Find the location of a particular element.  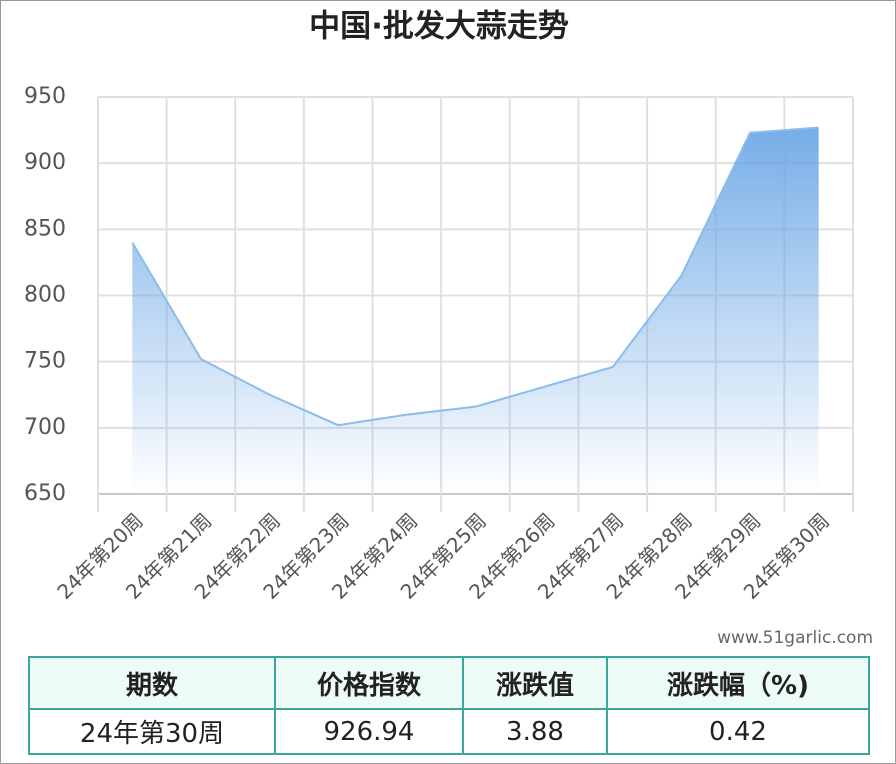

watermark: www.51garlic.com is located at coordinates (795, 638).